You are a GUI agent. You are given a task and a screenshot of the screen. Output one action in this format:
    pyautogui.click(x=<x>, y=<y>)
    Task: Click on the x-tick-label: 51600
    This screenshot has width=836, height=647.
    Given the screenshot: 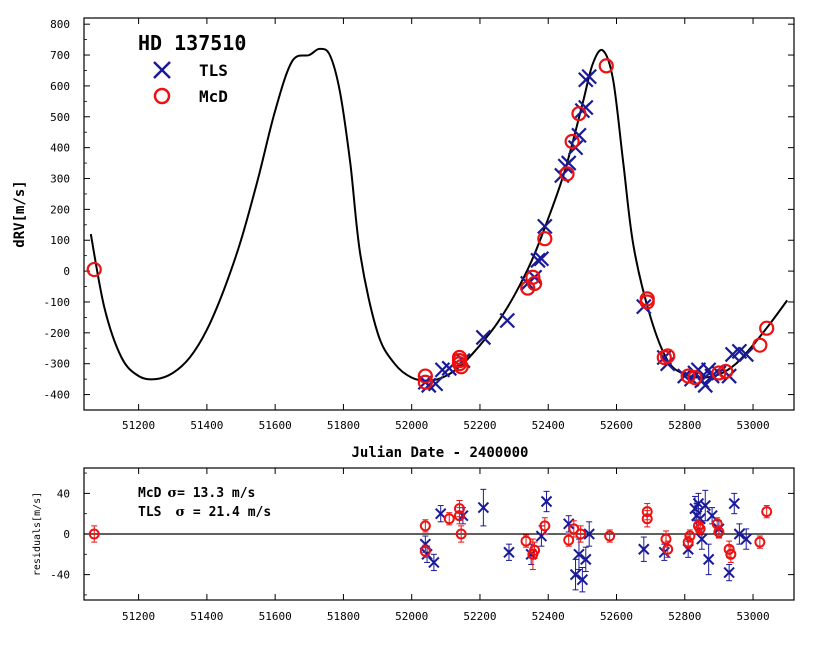 What is the action you would take?
    pyautogui.click(x=275, y=425)
    